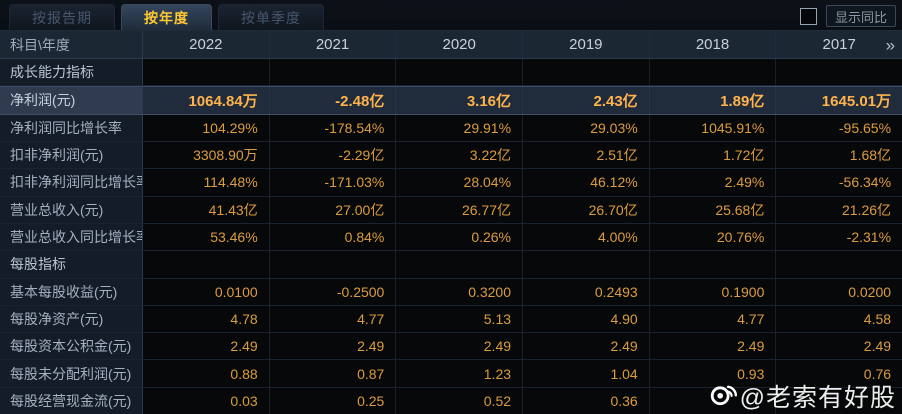 The image size is (902, 414). What do you see at coordinates (586, 44) in the screenshot?
I see `year-header-2019: 2019` at bounding box center [586, 44].